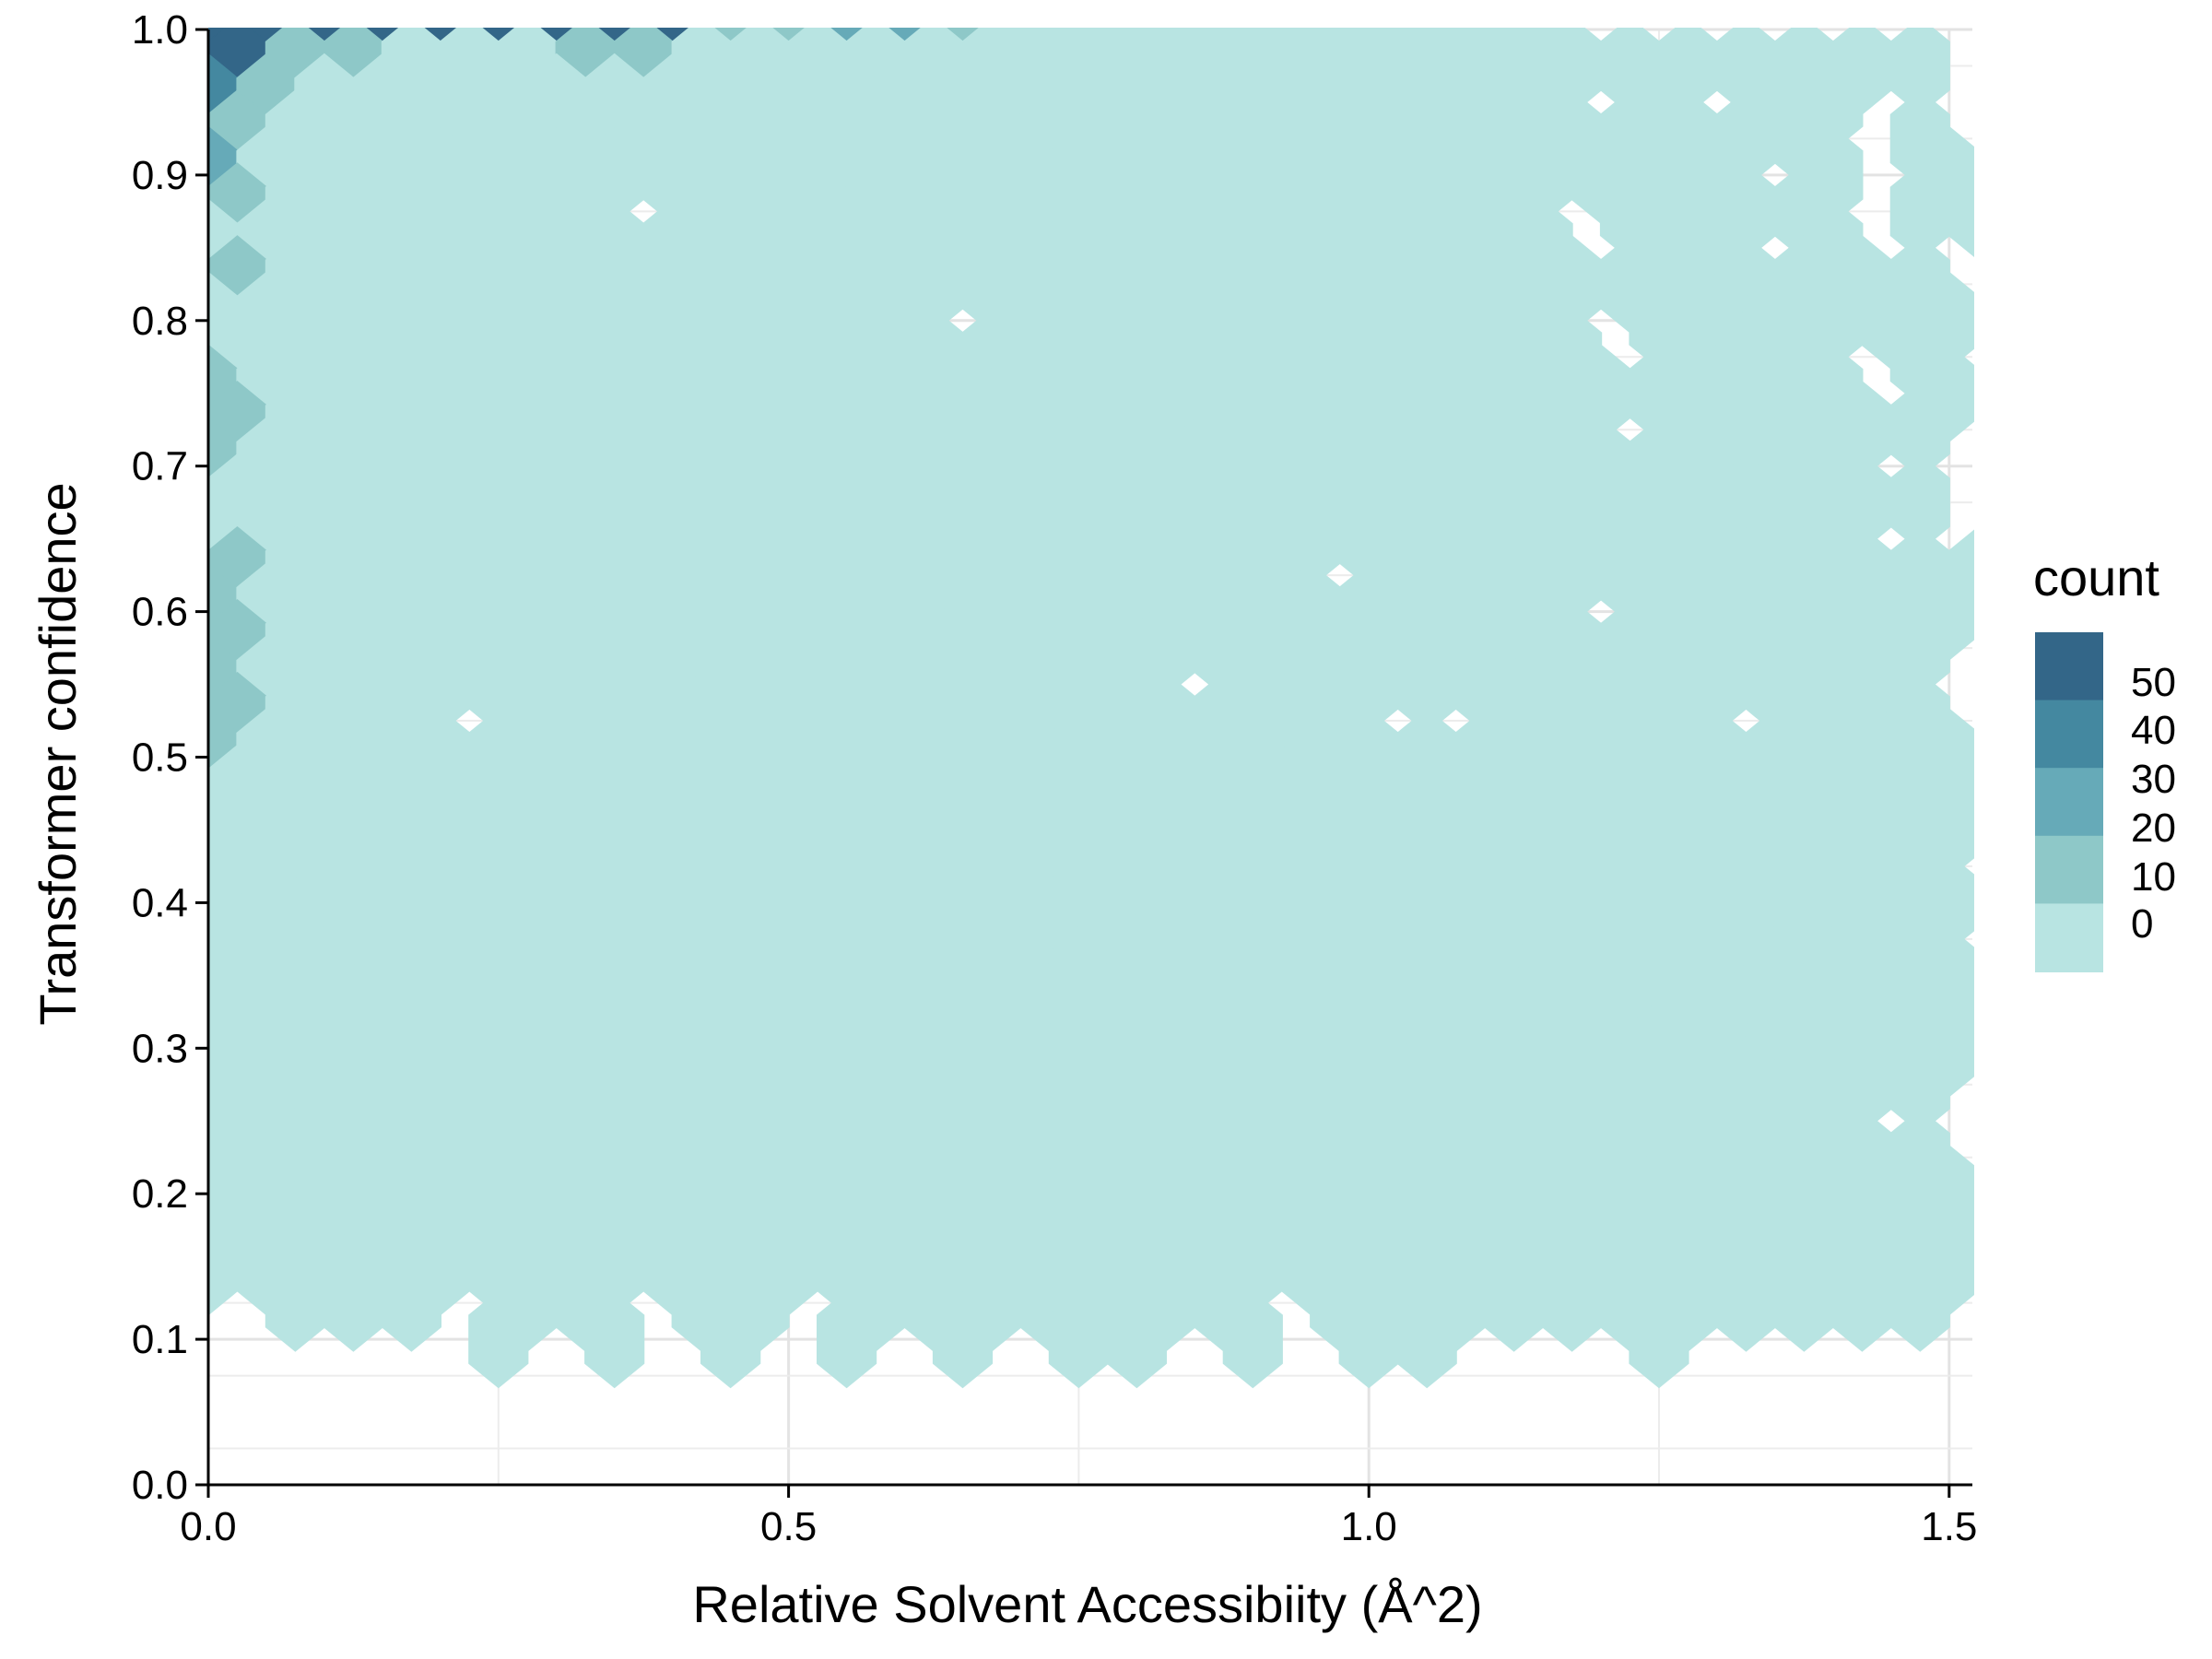  I want to click on y-tick-label: 0.9, so click(160, 175).